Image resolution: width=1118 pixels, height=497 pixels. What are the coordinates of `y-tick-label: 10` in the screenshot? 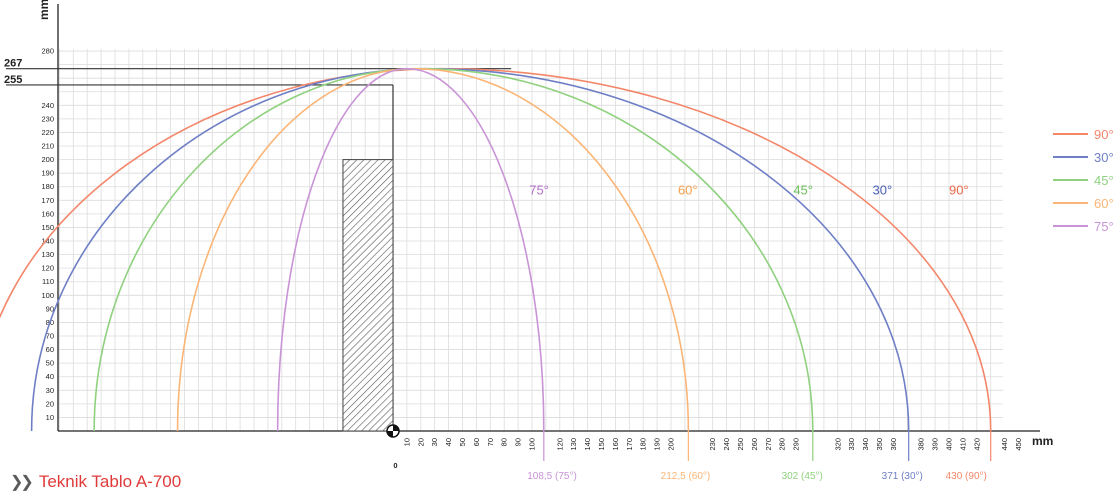 It's located at (50, 417).